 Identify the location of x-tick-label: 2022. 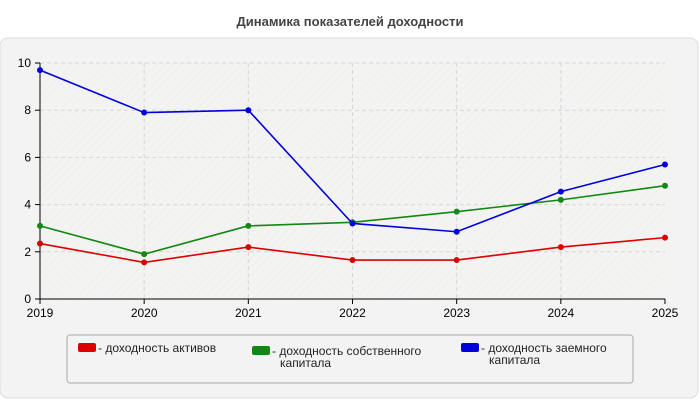
(352, 313).